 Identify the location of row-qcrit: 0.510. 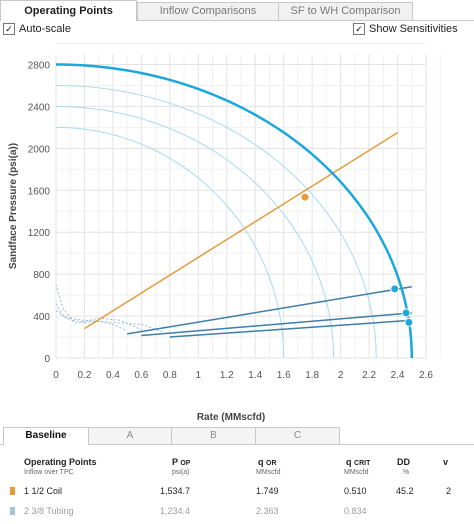
(355, 491).